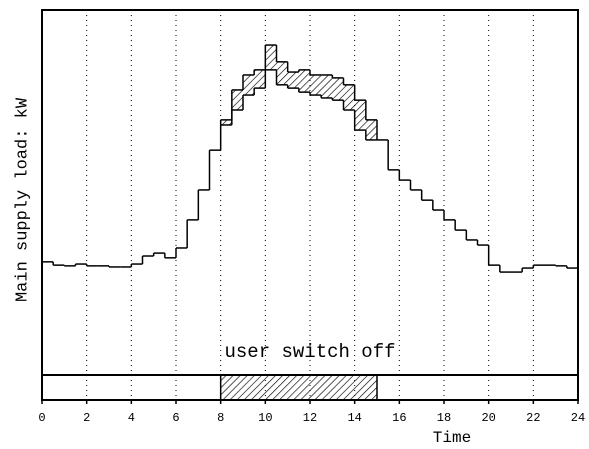  What do you see at coordinates (22, 199) in the screenshot?
I see `y-axis-label: Main supply load: kW` at bounding box center [22, 199].